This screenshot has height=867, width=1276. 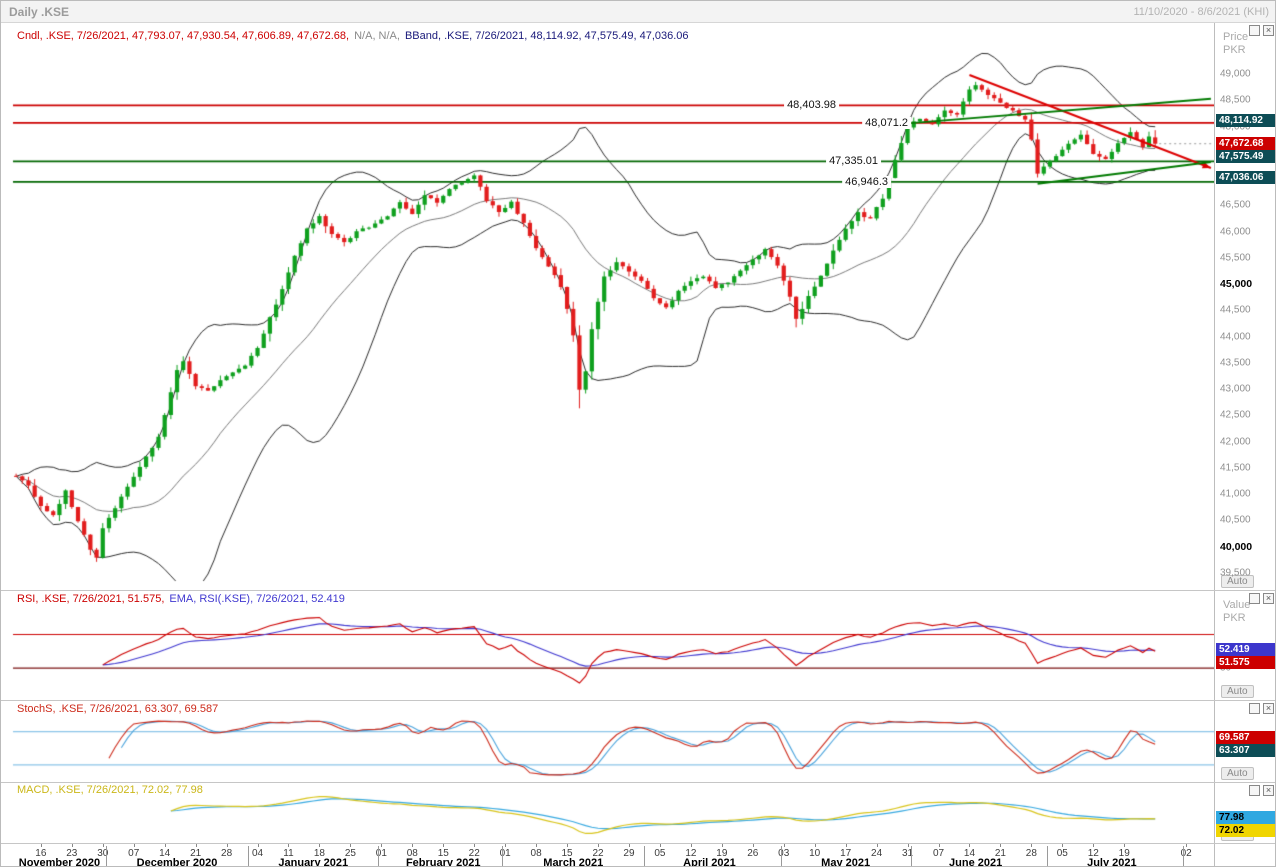 What do you see at coordinates (846, 862) in the screenshot?
I see `date-month-label: May 2021` at bounding box center [846, 862].